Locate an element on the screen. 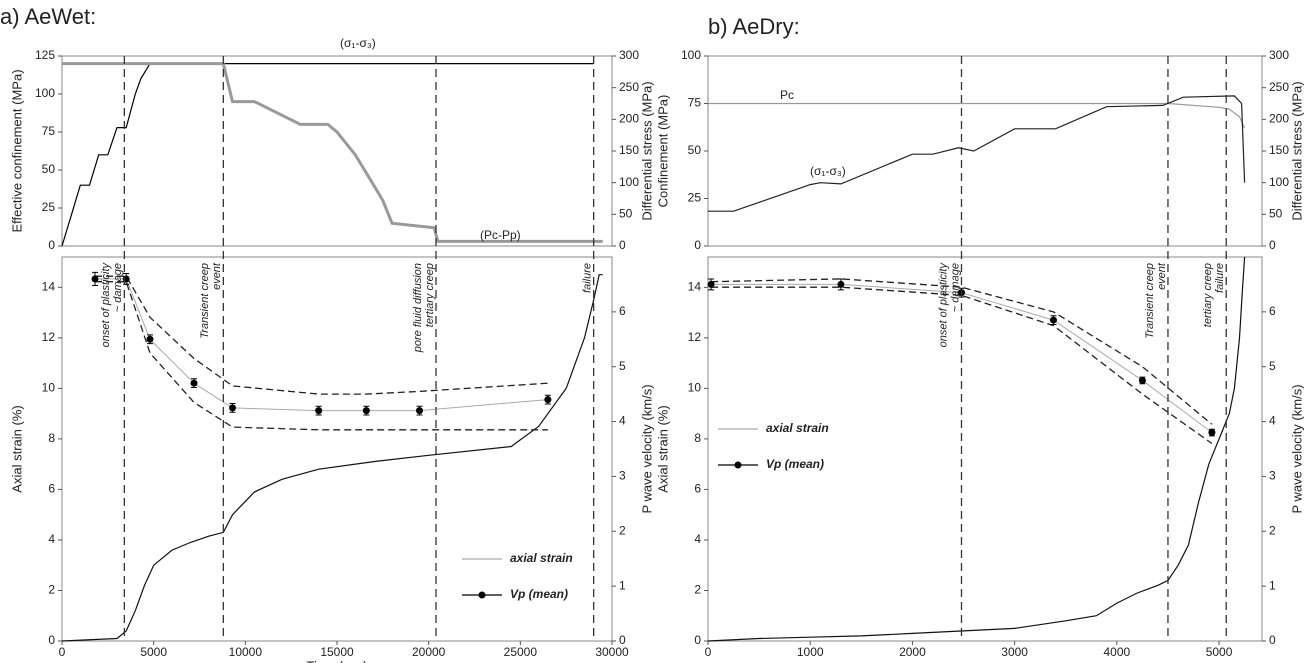 The width and height of the screenshot is (1315, 663). y2-tick-label: 4 is located at coordinates (622, 421).